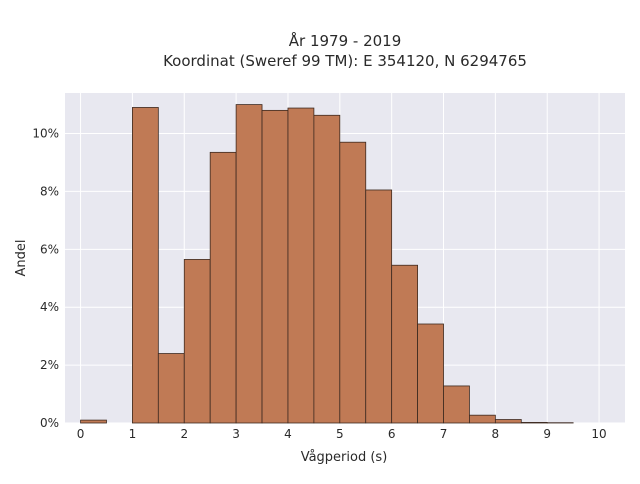 This screenshot has height=484, width=640. I want to click on x-tick-label: 8, so click(496, 434).